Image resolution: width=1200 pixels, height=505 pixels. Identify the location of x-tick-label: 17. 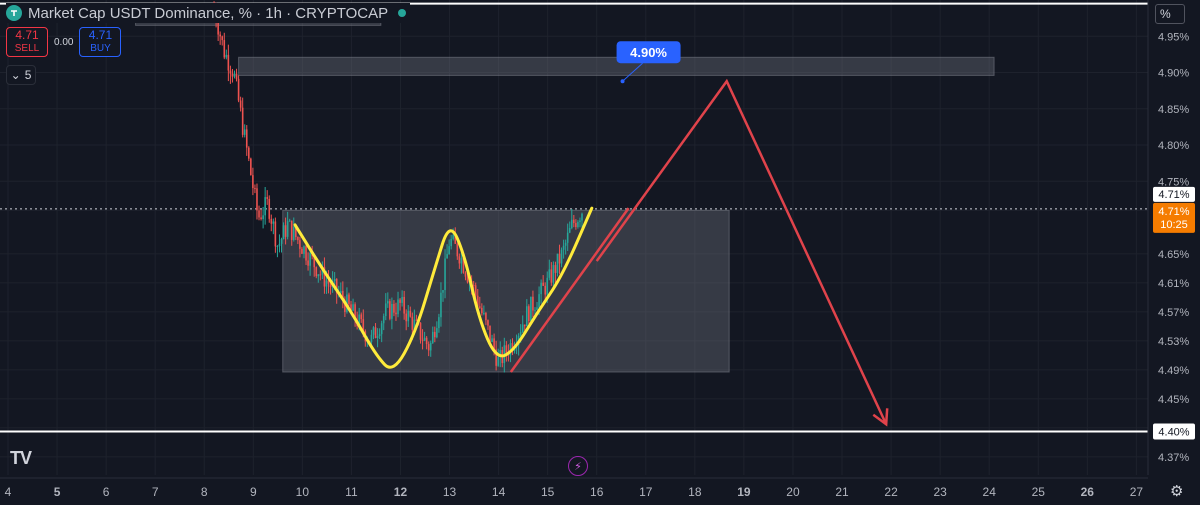
(646, 492).